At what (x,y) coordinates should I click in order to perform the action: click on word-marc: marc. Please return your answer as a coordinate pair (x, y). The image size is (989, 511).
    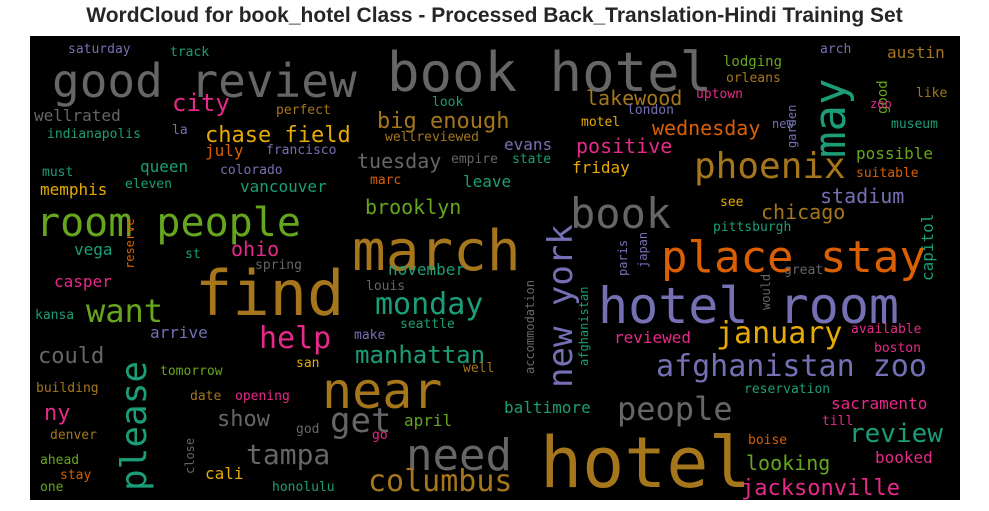
    Looking at the image, I should click on (385, 180).